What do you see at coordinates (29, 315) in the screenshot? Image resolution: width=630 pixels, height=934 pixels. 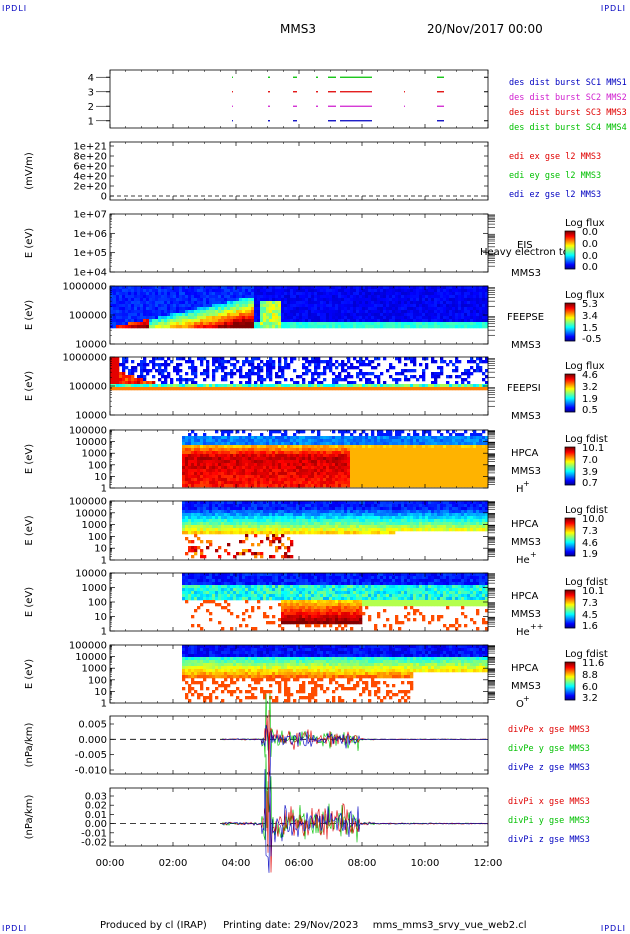 I see `panel-feepse-ylabel: E (eV)` at bounding box center [29, 315].